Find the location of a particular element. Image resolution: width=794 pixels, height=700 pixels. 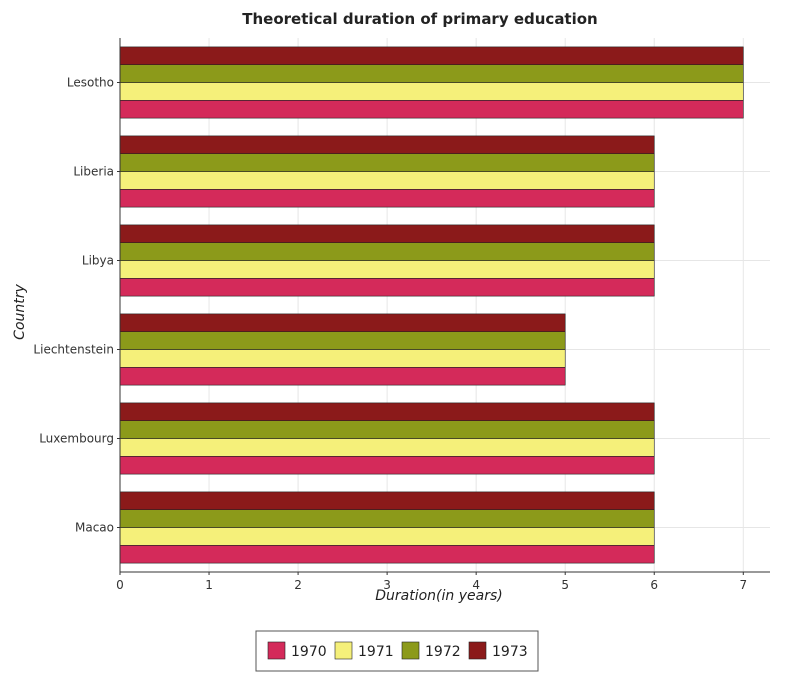

bar-1971-liberia is located at coordinates (387, 180).